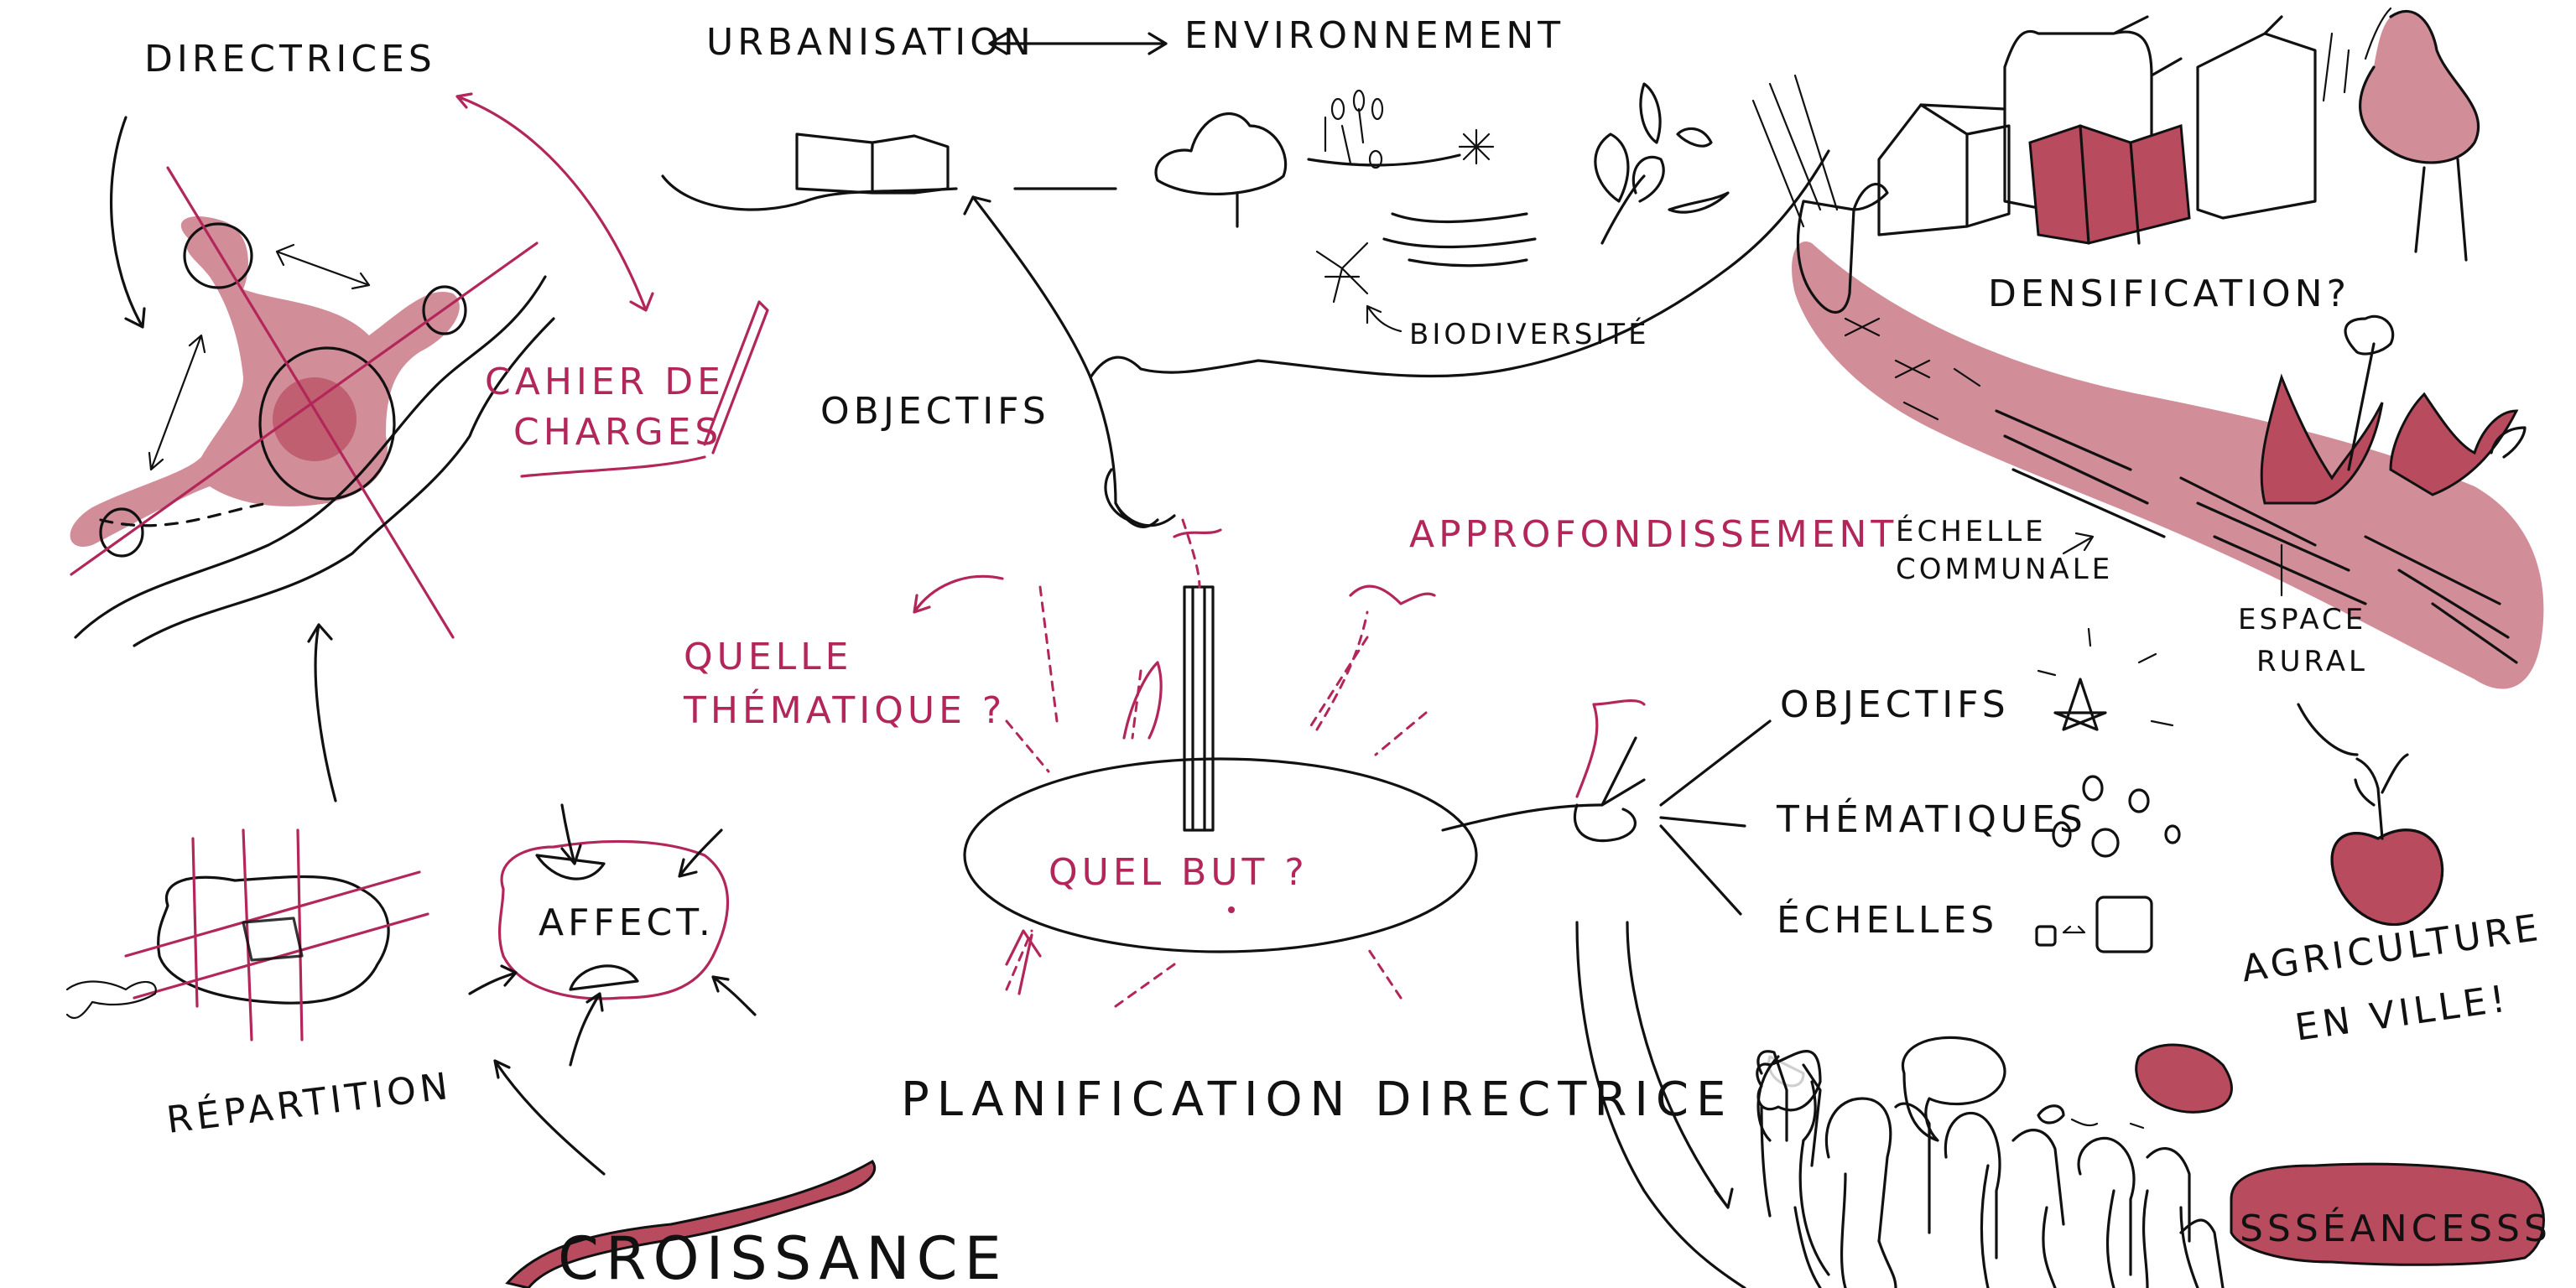 The image size is (2576, 1288). I want to click on label-espace-line1: ESPACE, so click(2302, 619).